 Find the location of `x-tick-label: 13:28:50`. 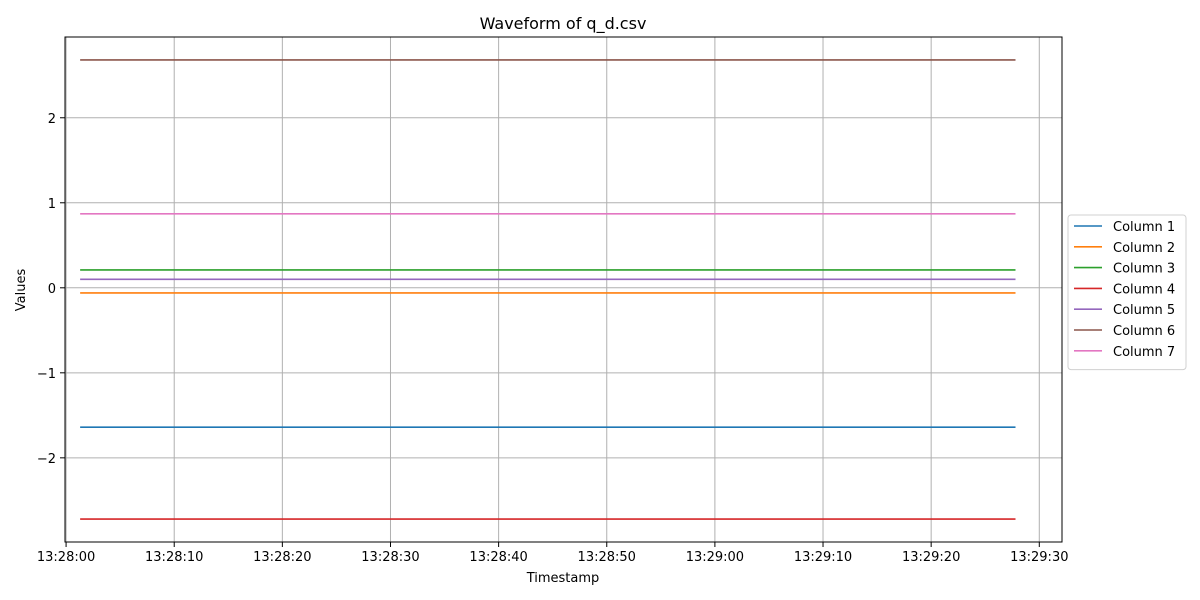

x-tick-label: 13:28:50 is located at coordinates (607, 557).